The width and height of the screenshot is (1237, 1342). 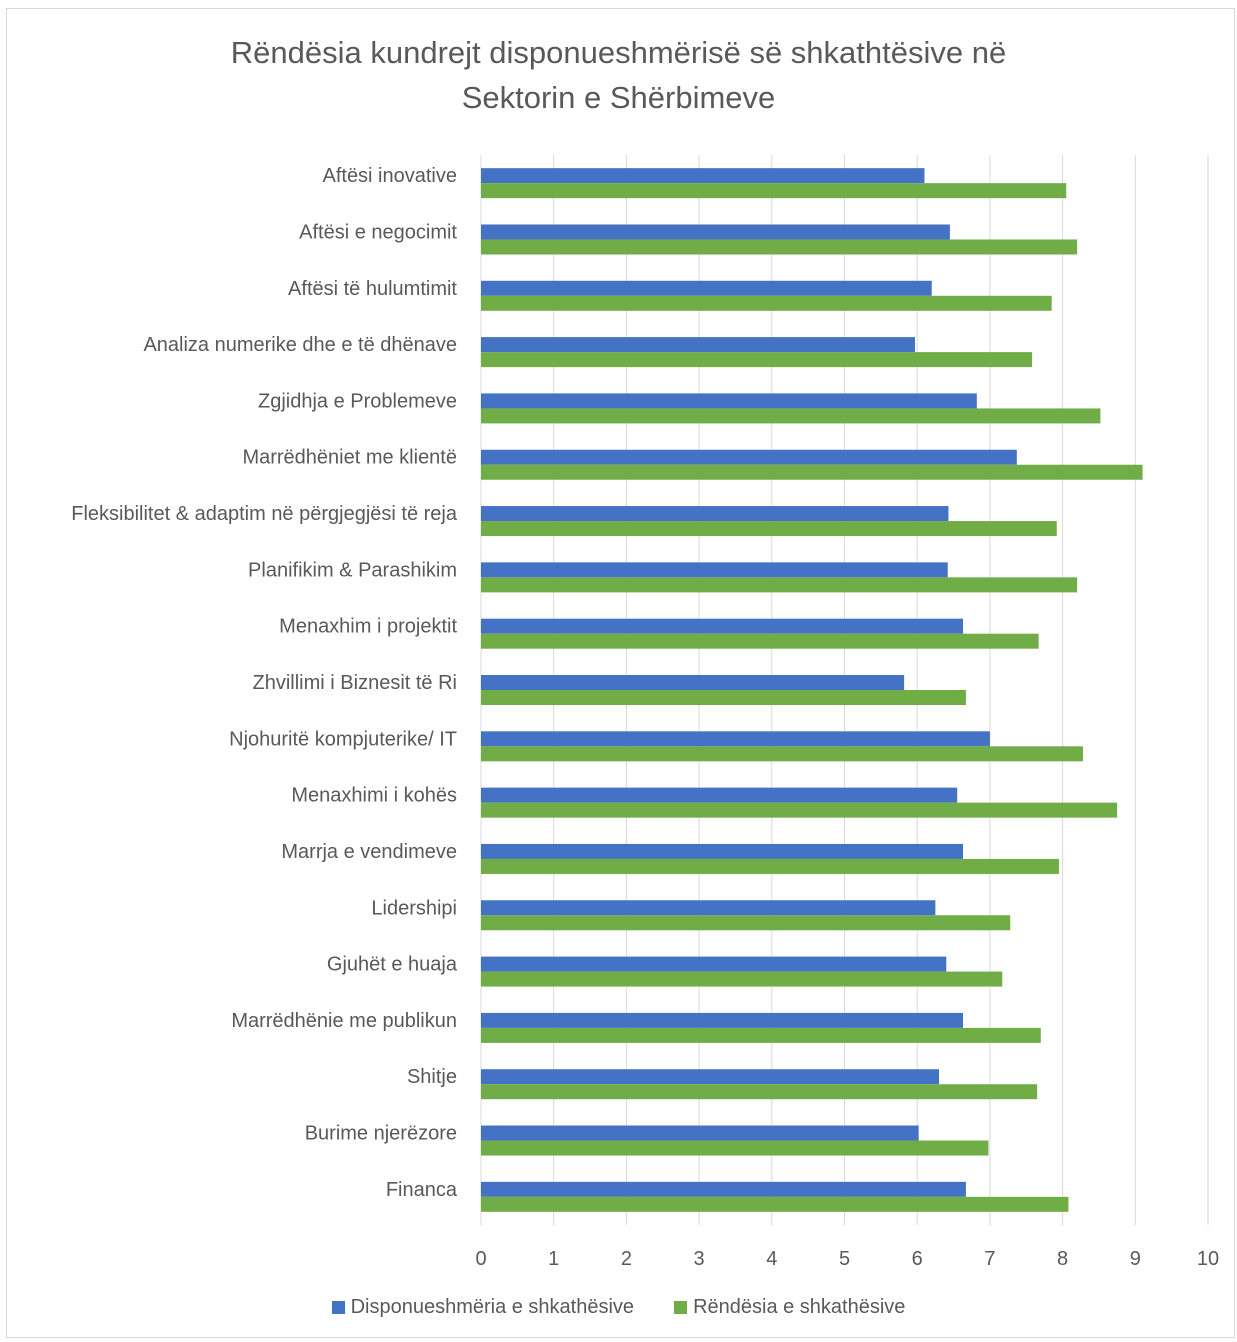 I want to click on category-label: Zgjidhja e Problemeve, so click(x=357, y=401).